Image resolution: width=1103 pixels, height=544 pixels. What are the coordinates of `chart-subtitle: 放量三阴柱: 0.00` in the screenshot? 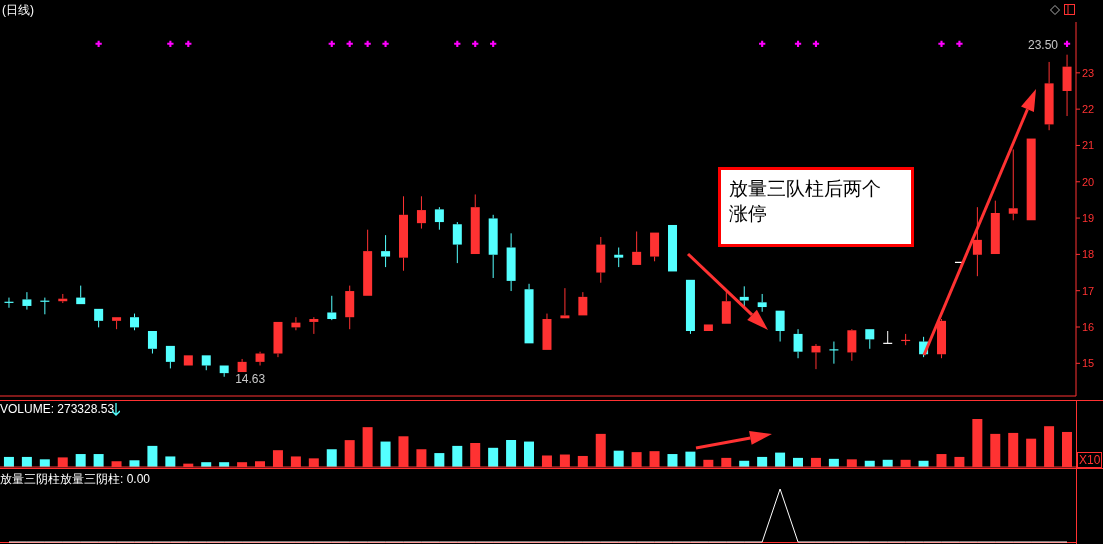 It's located at (105, 479).